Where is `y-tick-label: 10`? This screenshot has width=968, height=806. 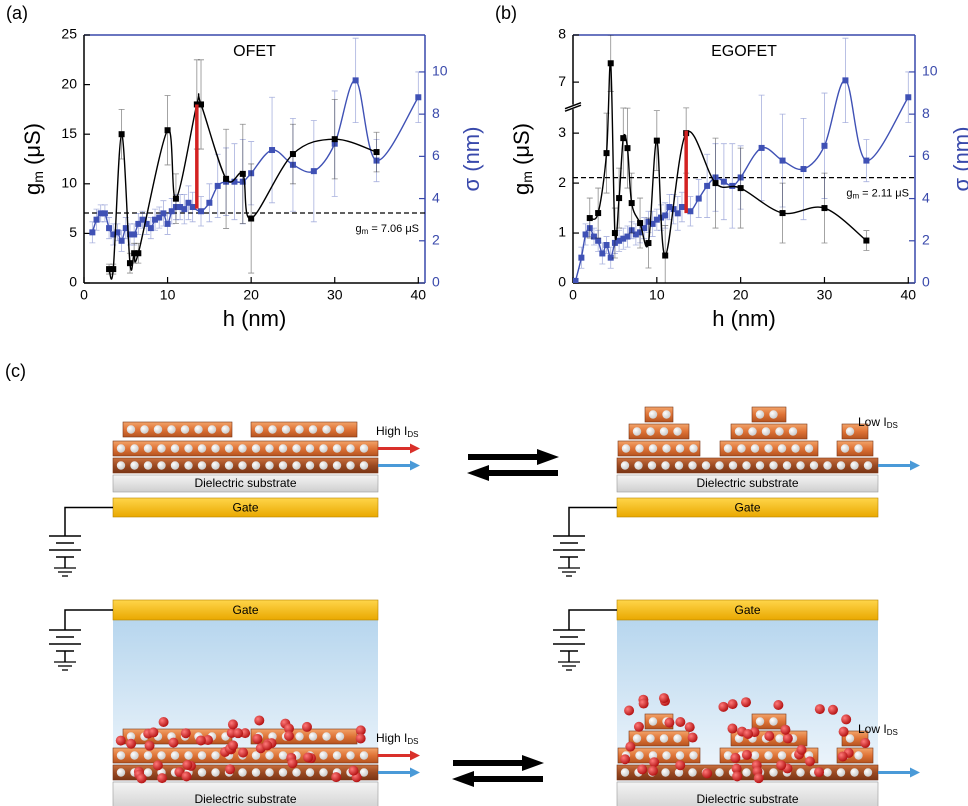
y-tick-label: 10 is located at coordinates (69, 183).